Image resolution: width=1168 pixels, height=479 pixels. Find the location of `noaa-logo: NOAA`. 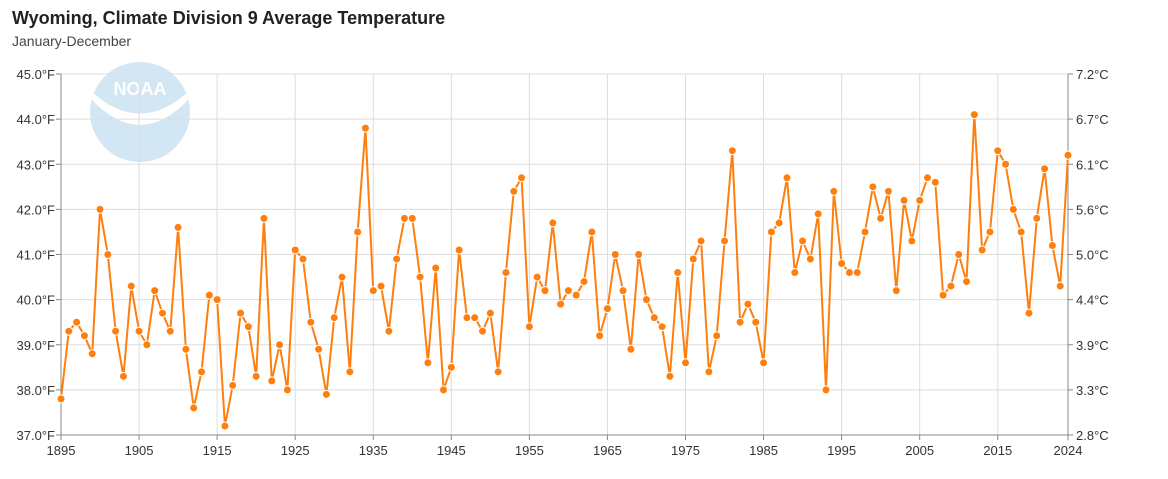

noaa-logo: NOAA is located at coordinates (140, 112).